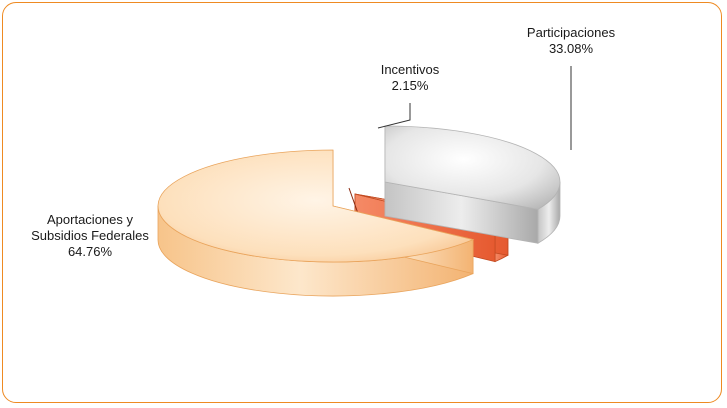  What do you see at coordinates (90, 235) in the screenshot?
I see `data-label-2: Aportaciones y Subsidios Federales 64.76%` at bounding box center [90, 235].